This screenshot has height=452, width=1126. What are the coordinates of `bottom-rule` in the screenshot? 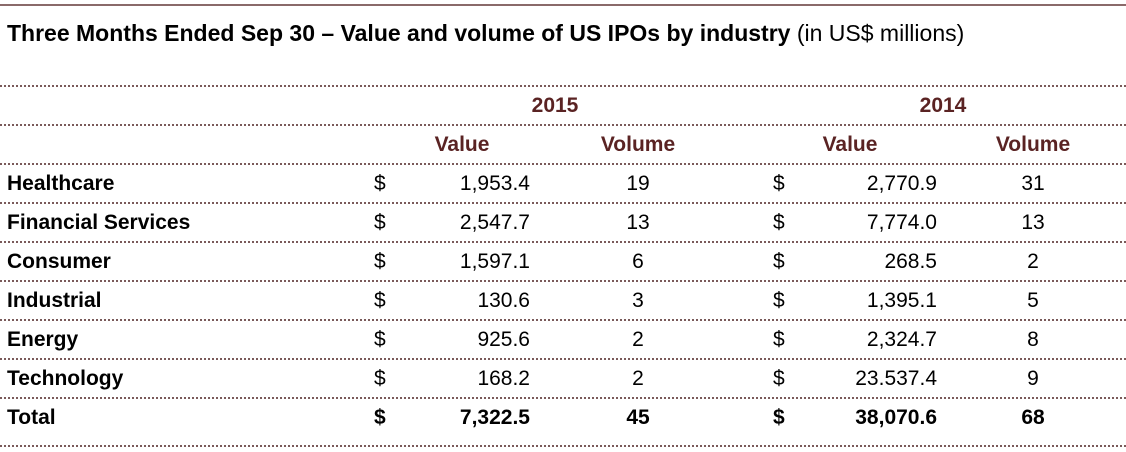 It's located at (563, 446).